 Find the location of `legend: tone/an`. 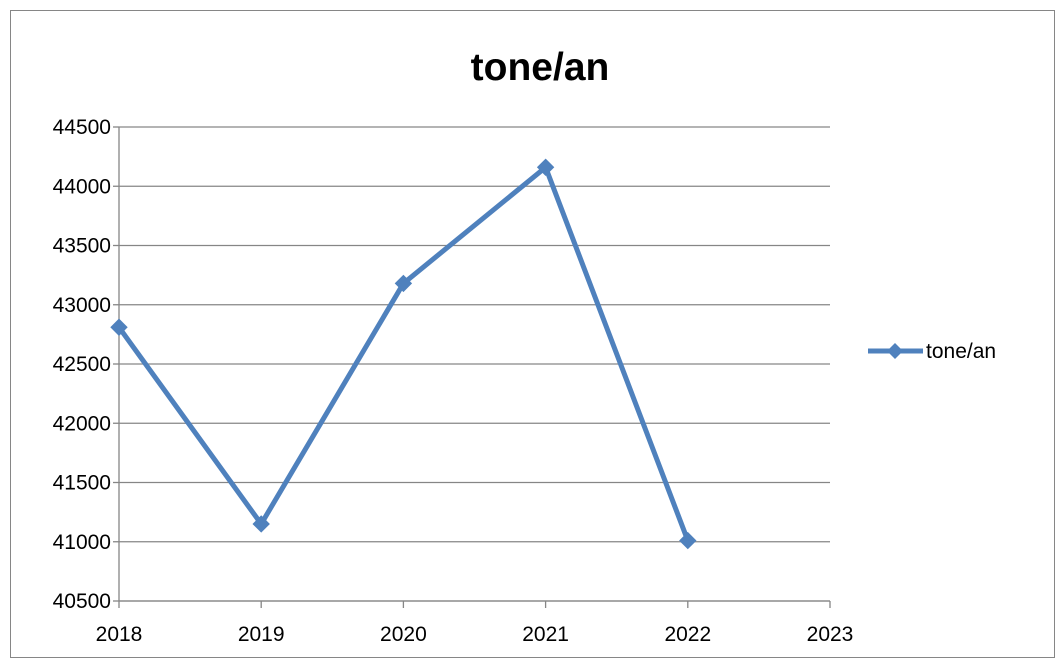

legend: tone/an is located at coordinates (932, 351).